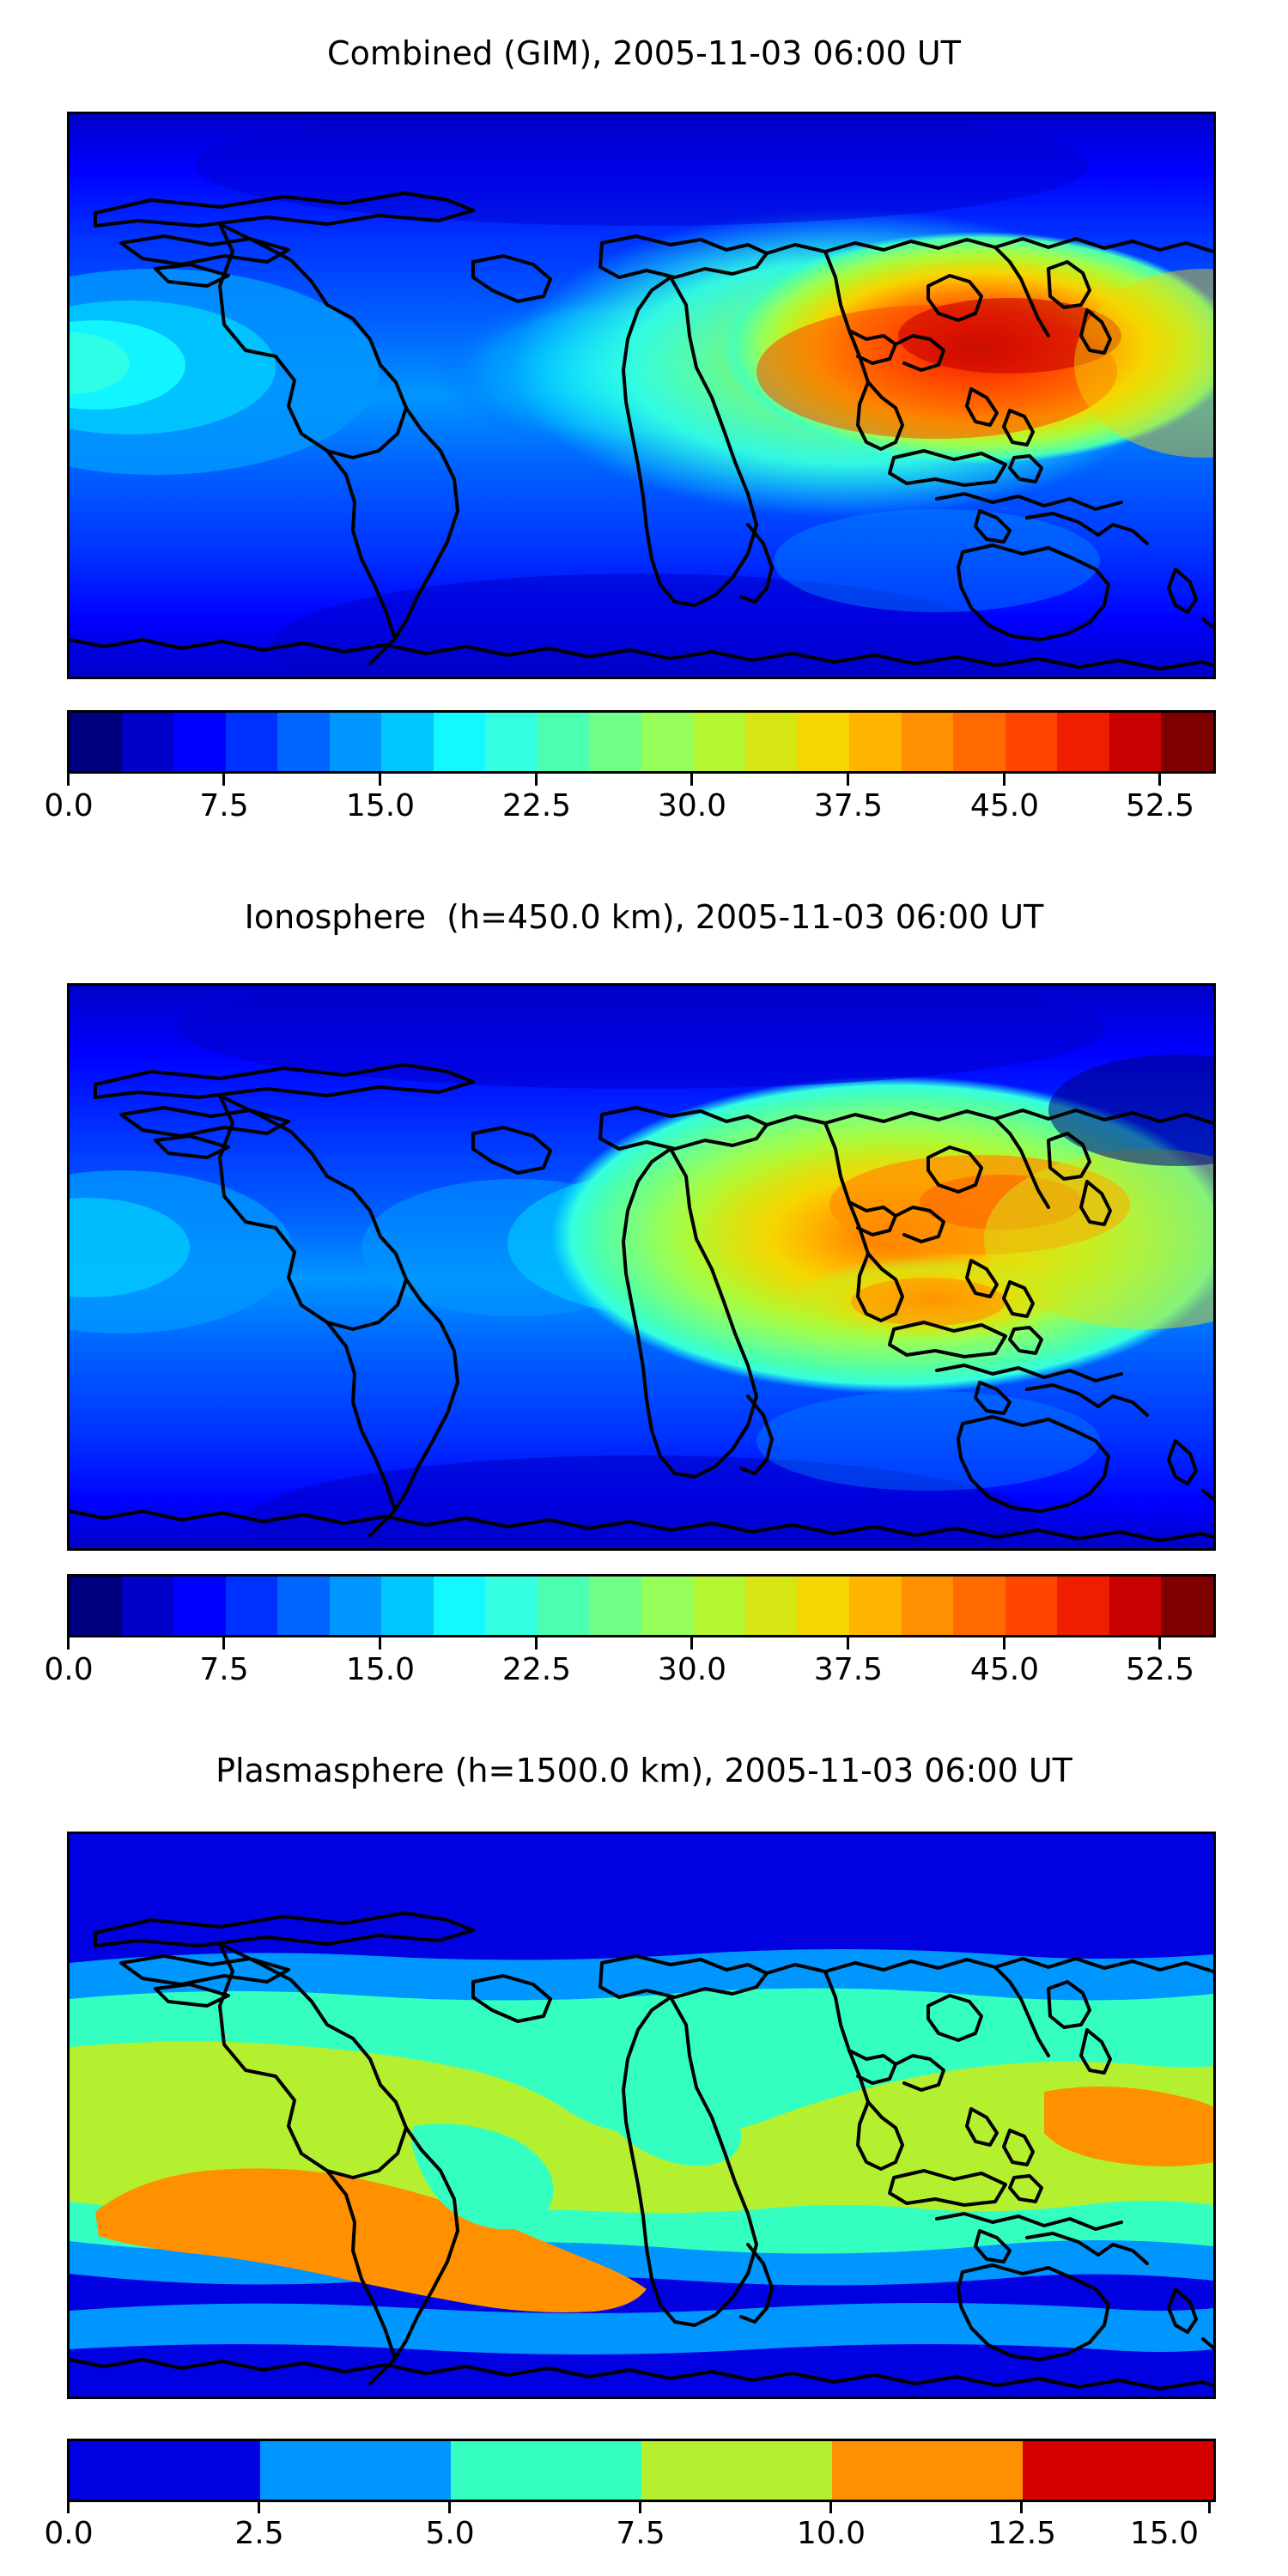 The width and height of the screenshot is (1288, 2576). What do you see at coordinates (831, 2533) in the screenshot?
I see `cbar-tick-label: 10.0` at bounding box center [831, 2533].